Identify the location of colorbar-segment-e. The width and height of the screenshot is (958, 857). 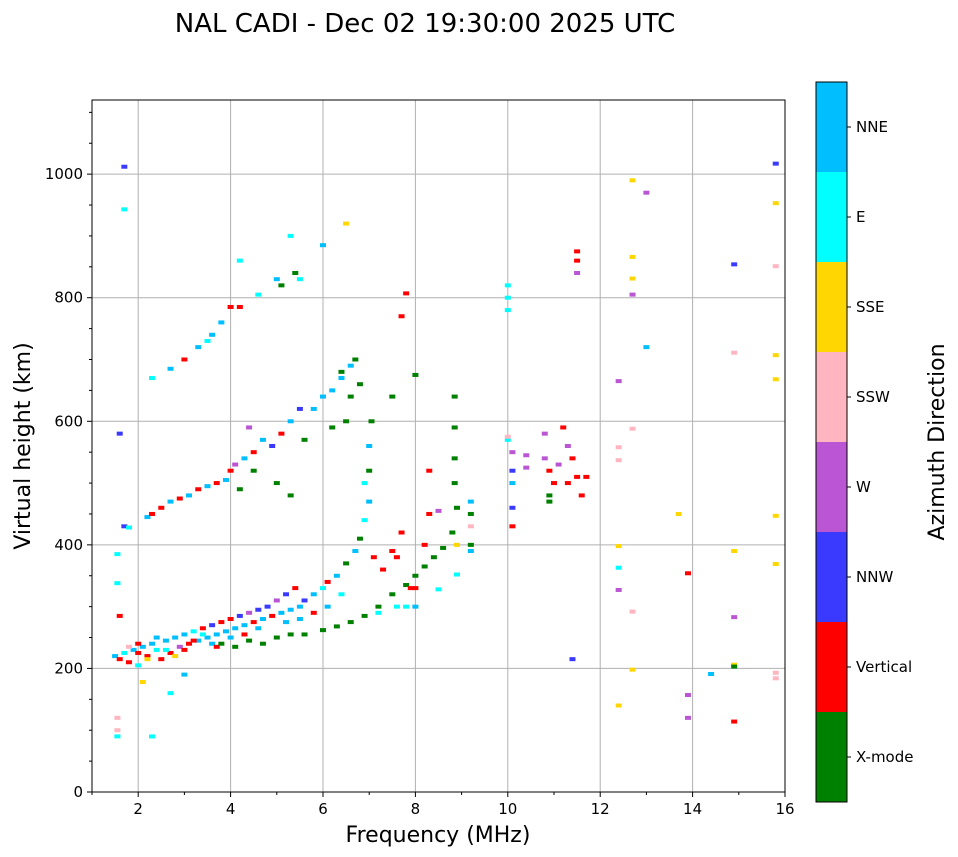
(831, 217).